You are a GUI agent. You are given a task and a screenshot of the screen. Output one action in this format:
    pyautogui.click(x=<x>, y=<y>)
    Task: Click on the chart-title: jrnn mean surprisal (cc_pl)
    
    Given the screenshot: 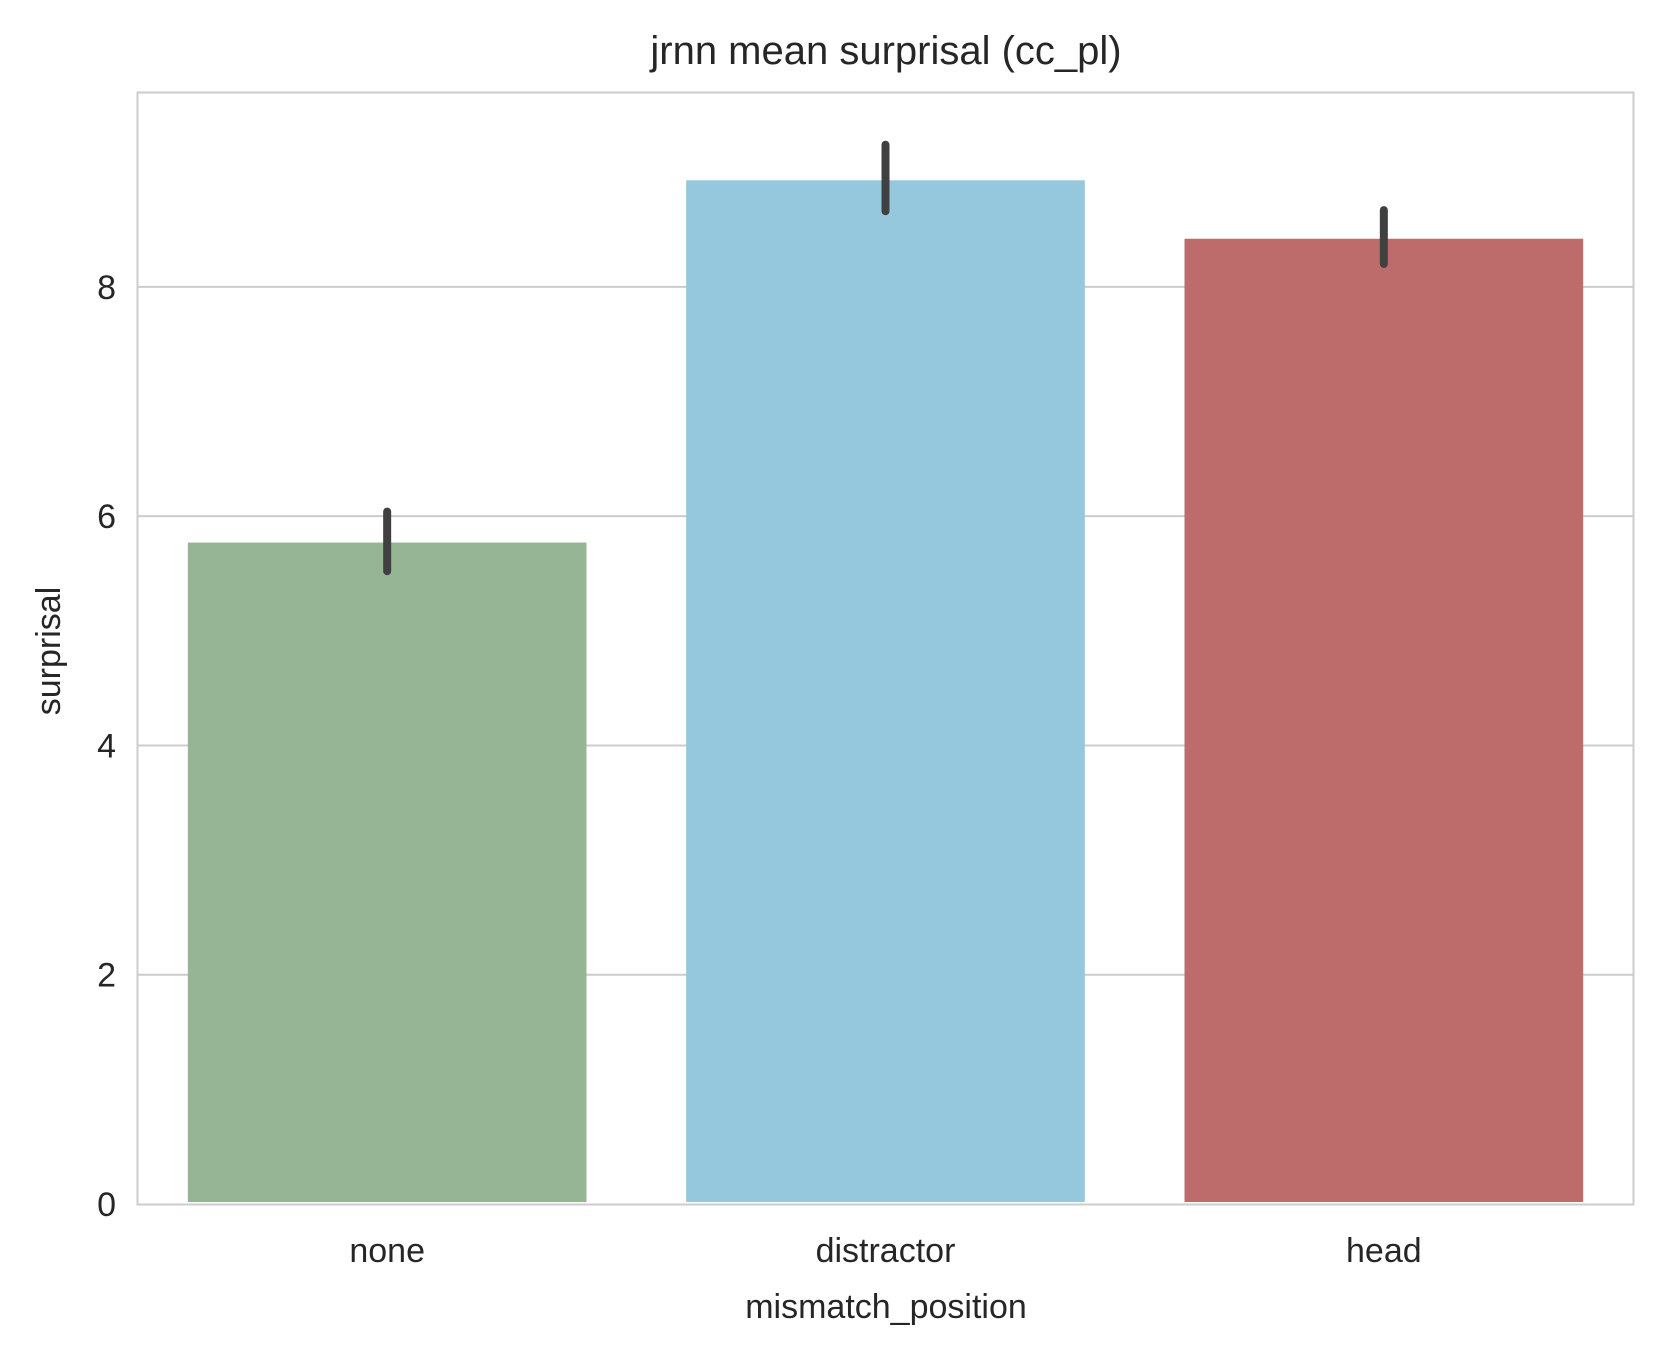 What is the action you would take?
    pyautogui.click(x=885, y=51)
    